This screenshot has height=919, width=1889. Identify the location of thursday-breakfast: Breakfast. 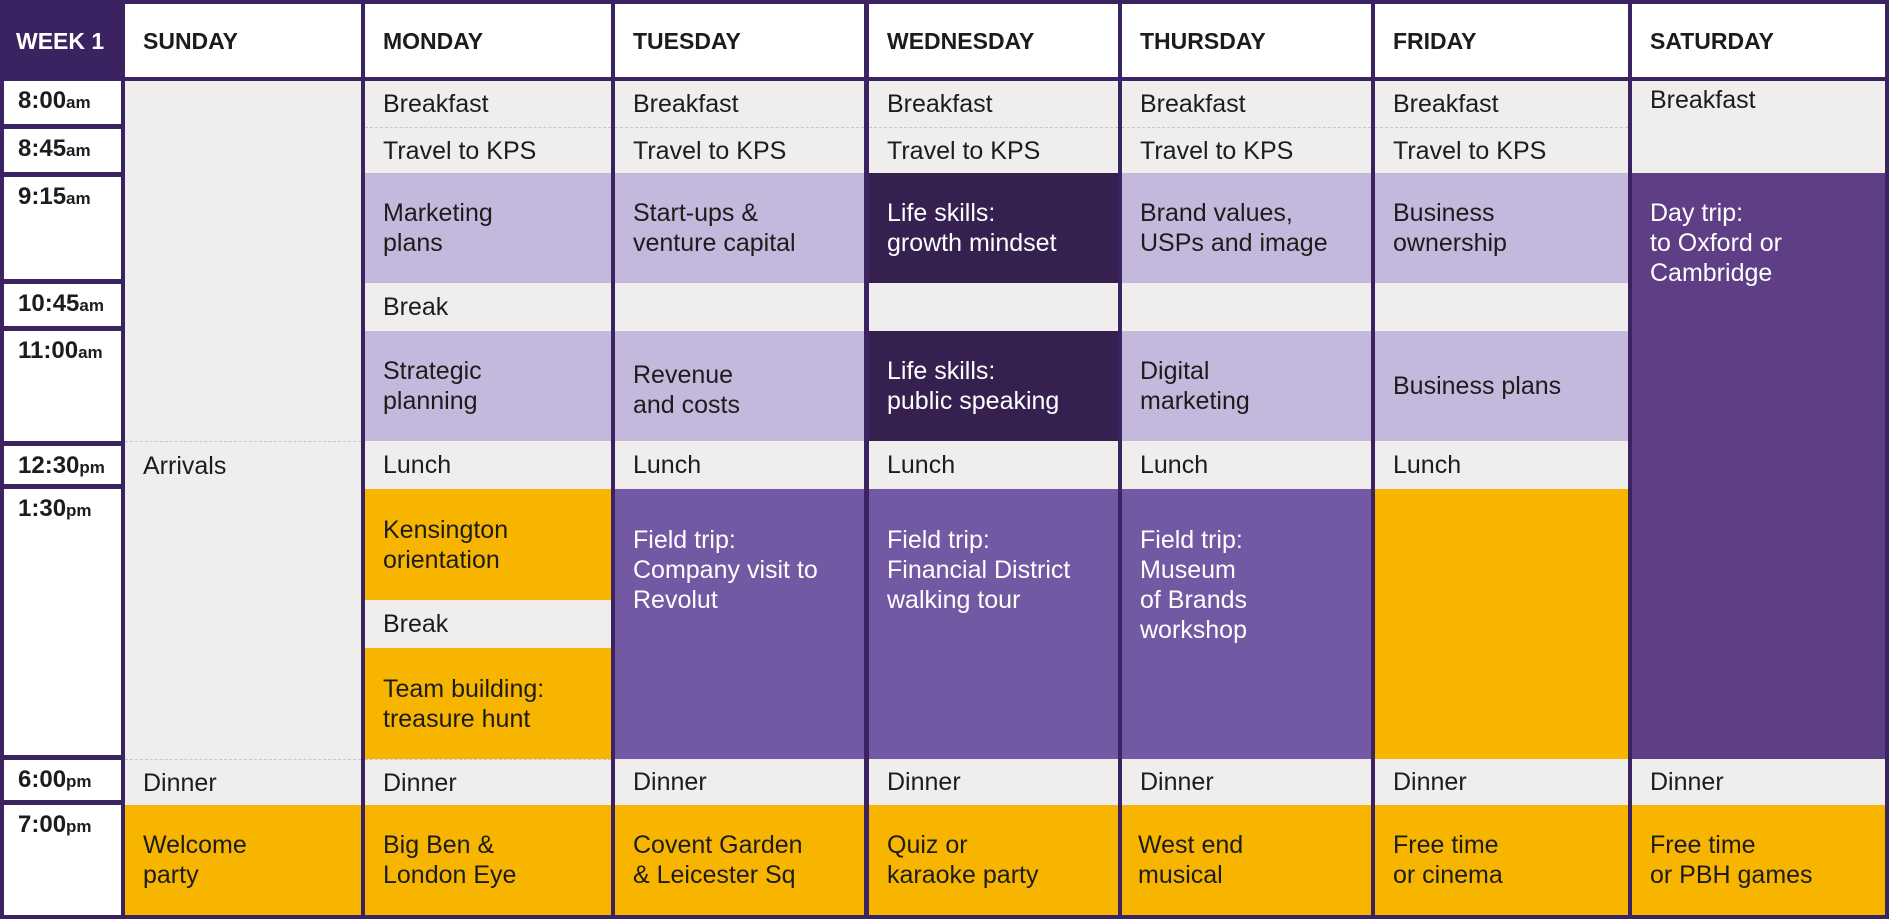
(1246, 104).